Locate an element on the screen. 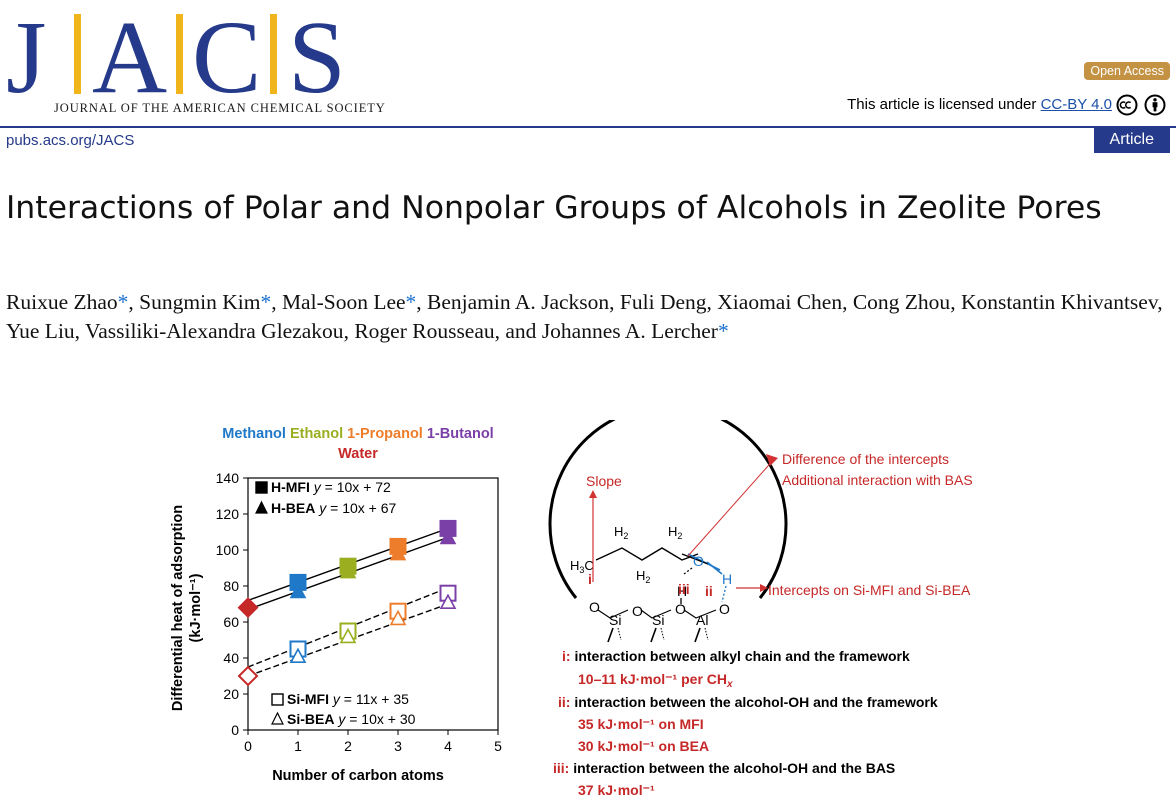  y-tick-label: 40 is located at coordinates (231, 658).